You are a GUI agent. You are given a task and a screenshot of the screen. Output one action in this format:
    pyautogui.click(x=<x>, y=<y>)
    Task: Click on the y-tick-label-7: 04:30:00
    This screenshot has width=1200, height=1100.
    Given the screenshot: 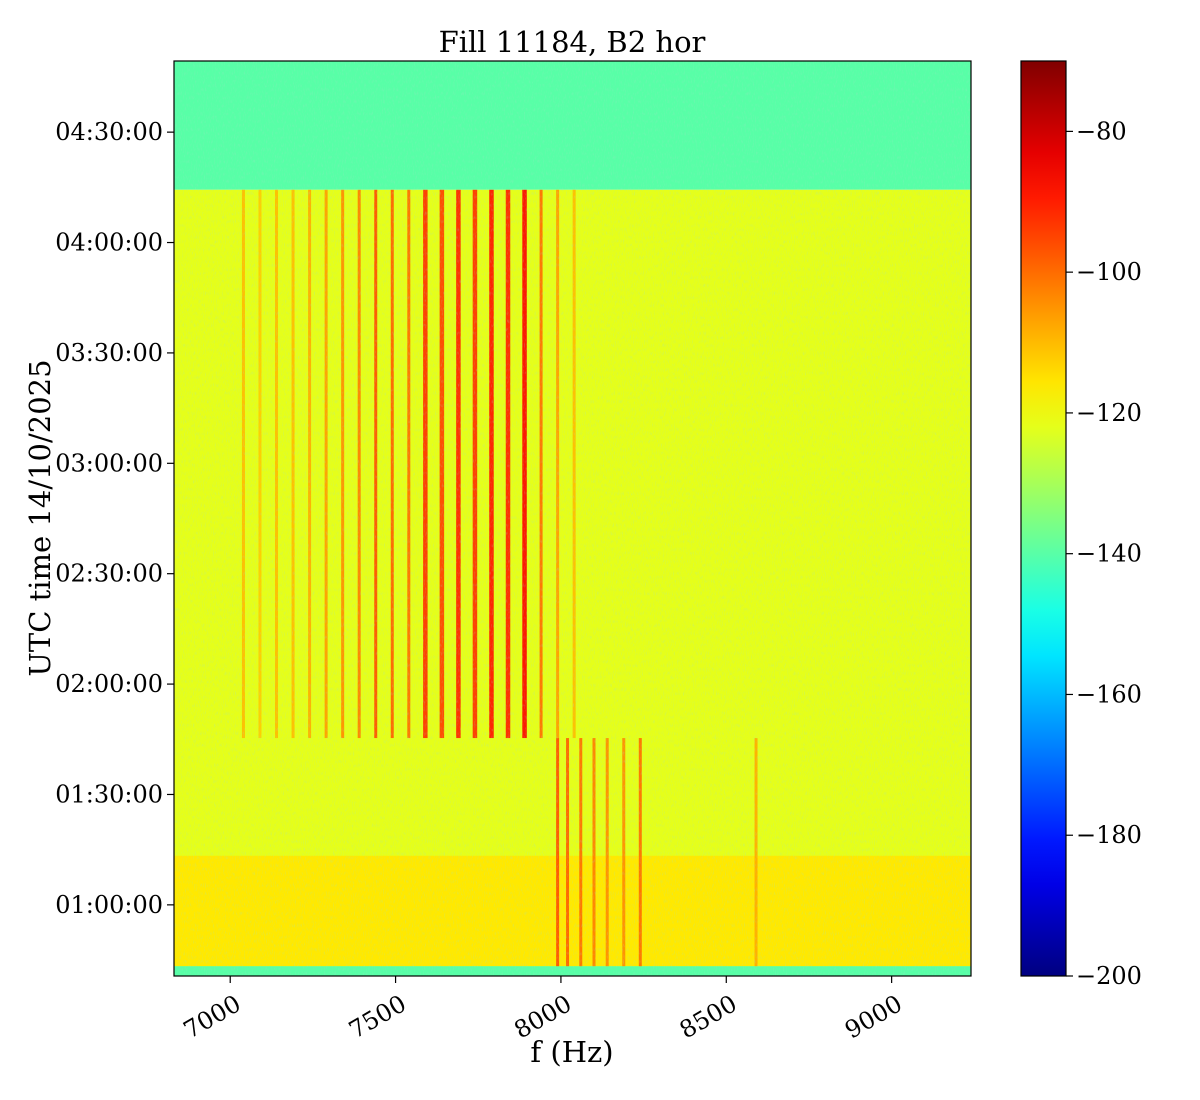 What is the action you would take?
    pyautogui.click(x=109, y=132)
    